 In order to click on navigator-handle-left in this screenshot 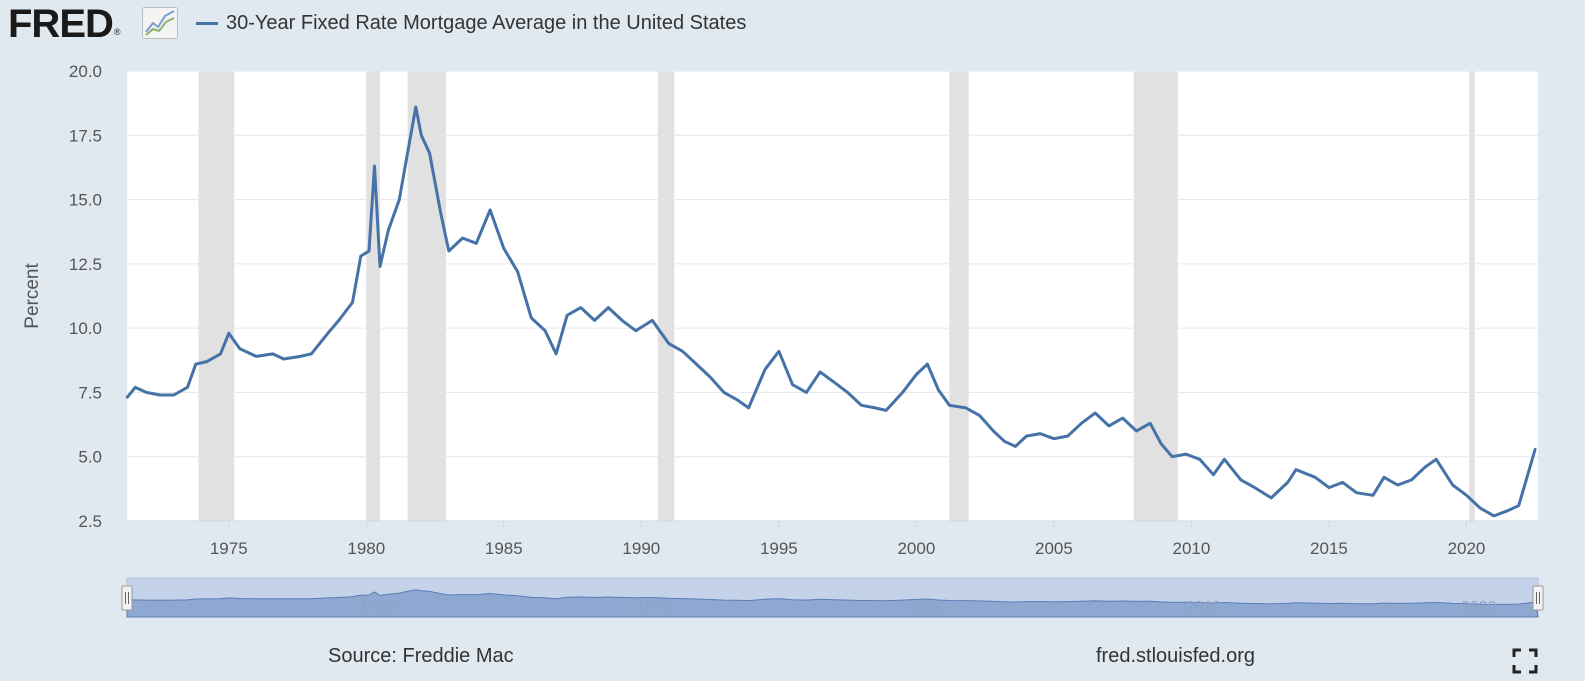, I will do `click(127, 598)`.